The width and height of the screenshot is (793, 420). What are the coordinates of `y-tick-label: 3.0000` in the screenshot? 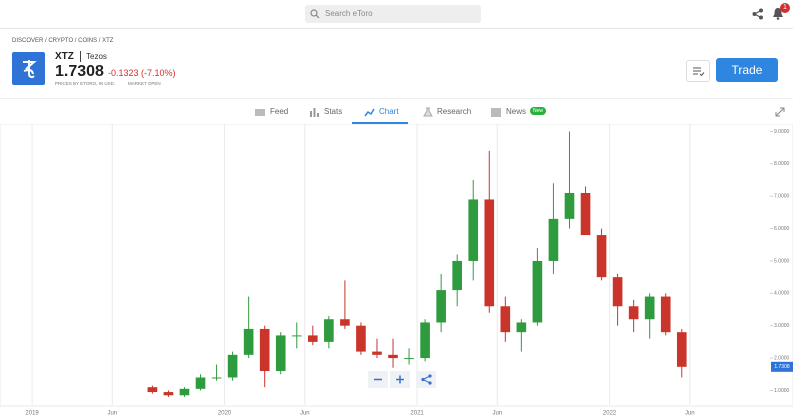 It's located at (782, 326).